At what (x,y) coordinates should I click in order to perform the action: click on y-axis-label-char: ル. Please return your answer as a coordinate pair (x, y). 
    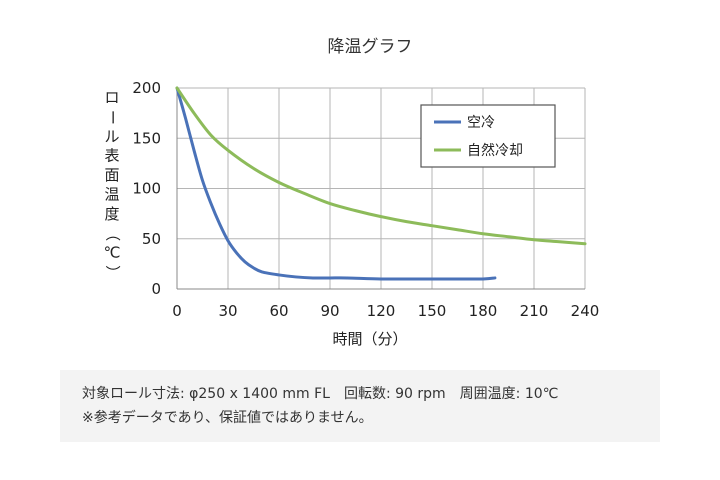
    Looking at the image, I should click on (111, 136).